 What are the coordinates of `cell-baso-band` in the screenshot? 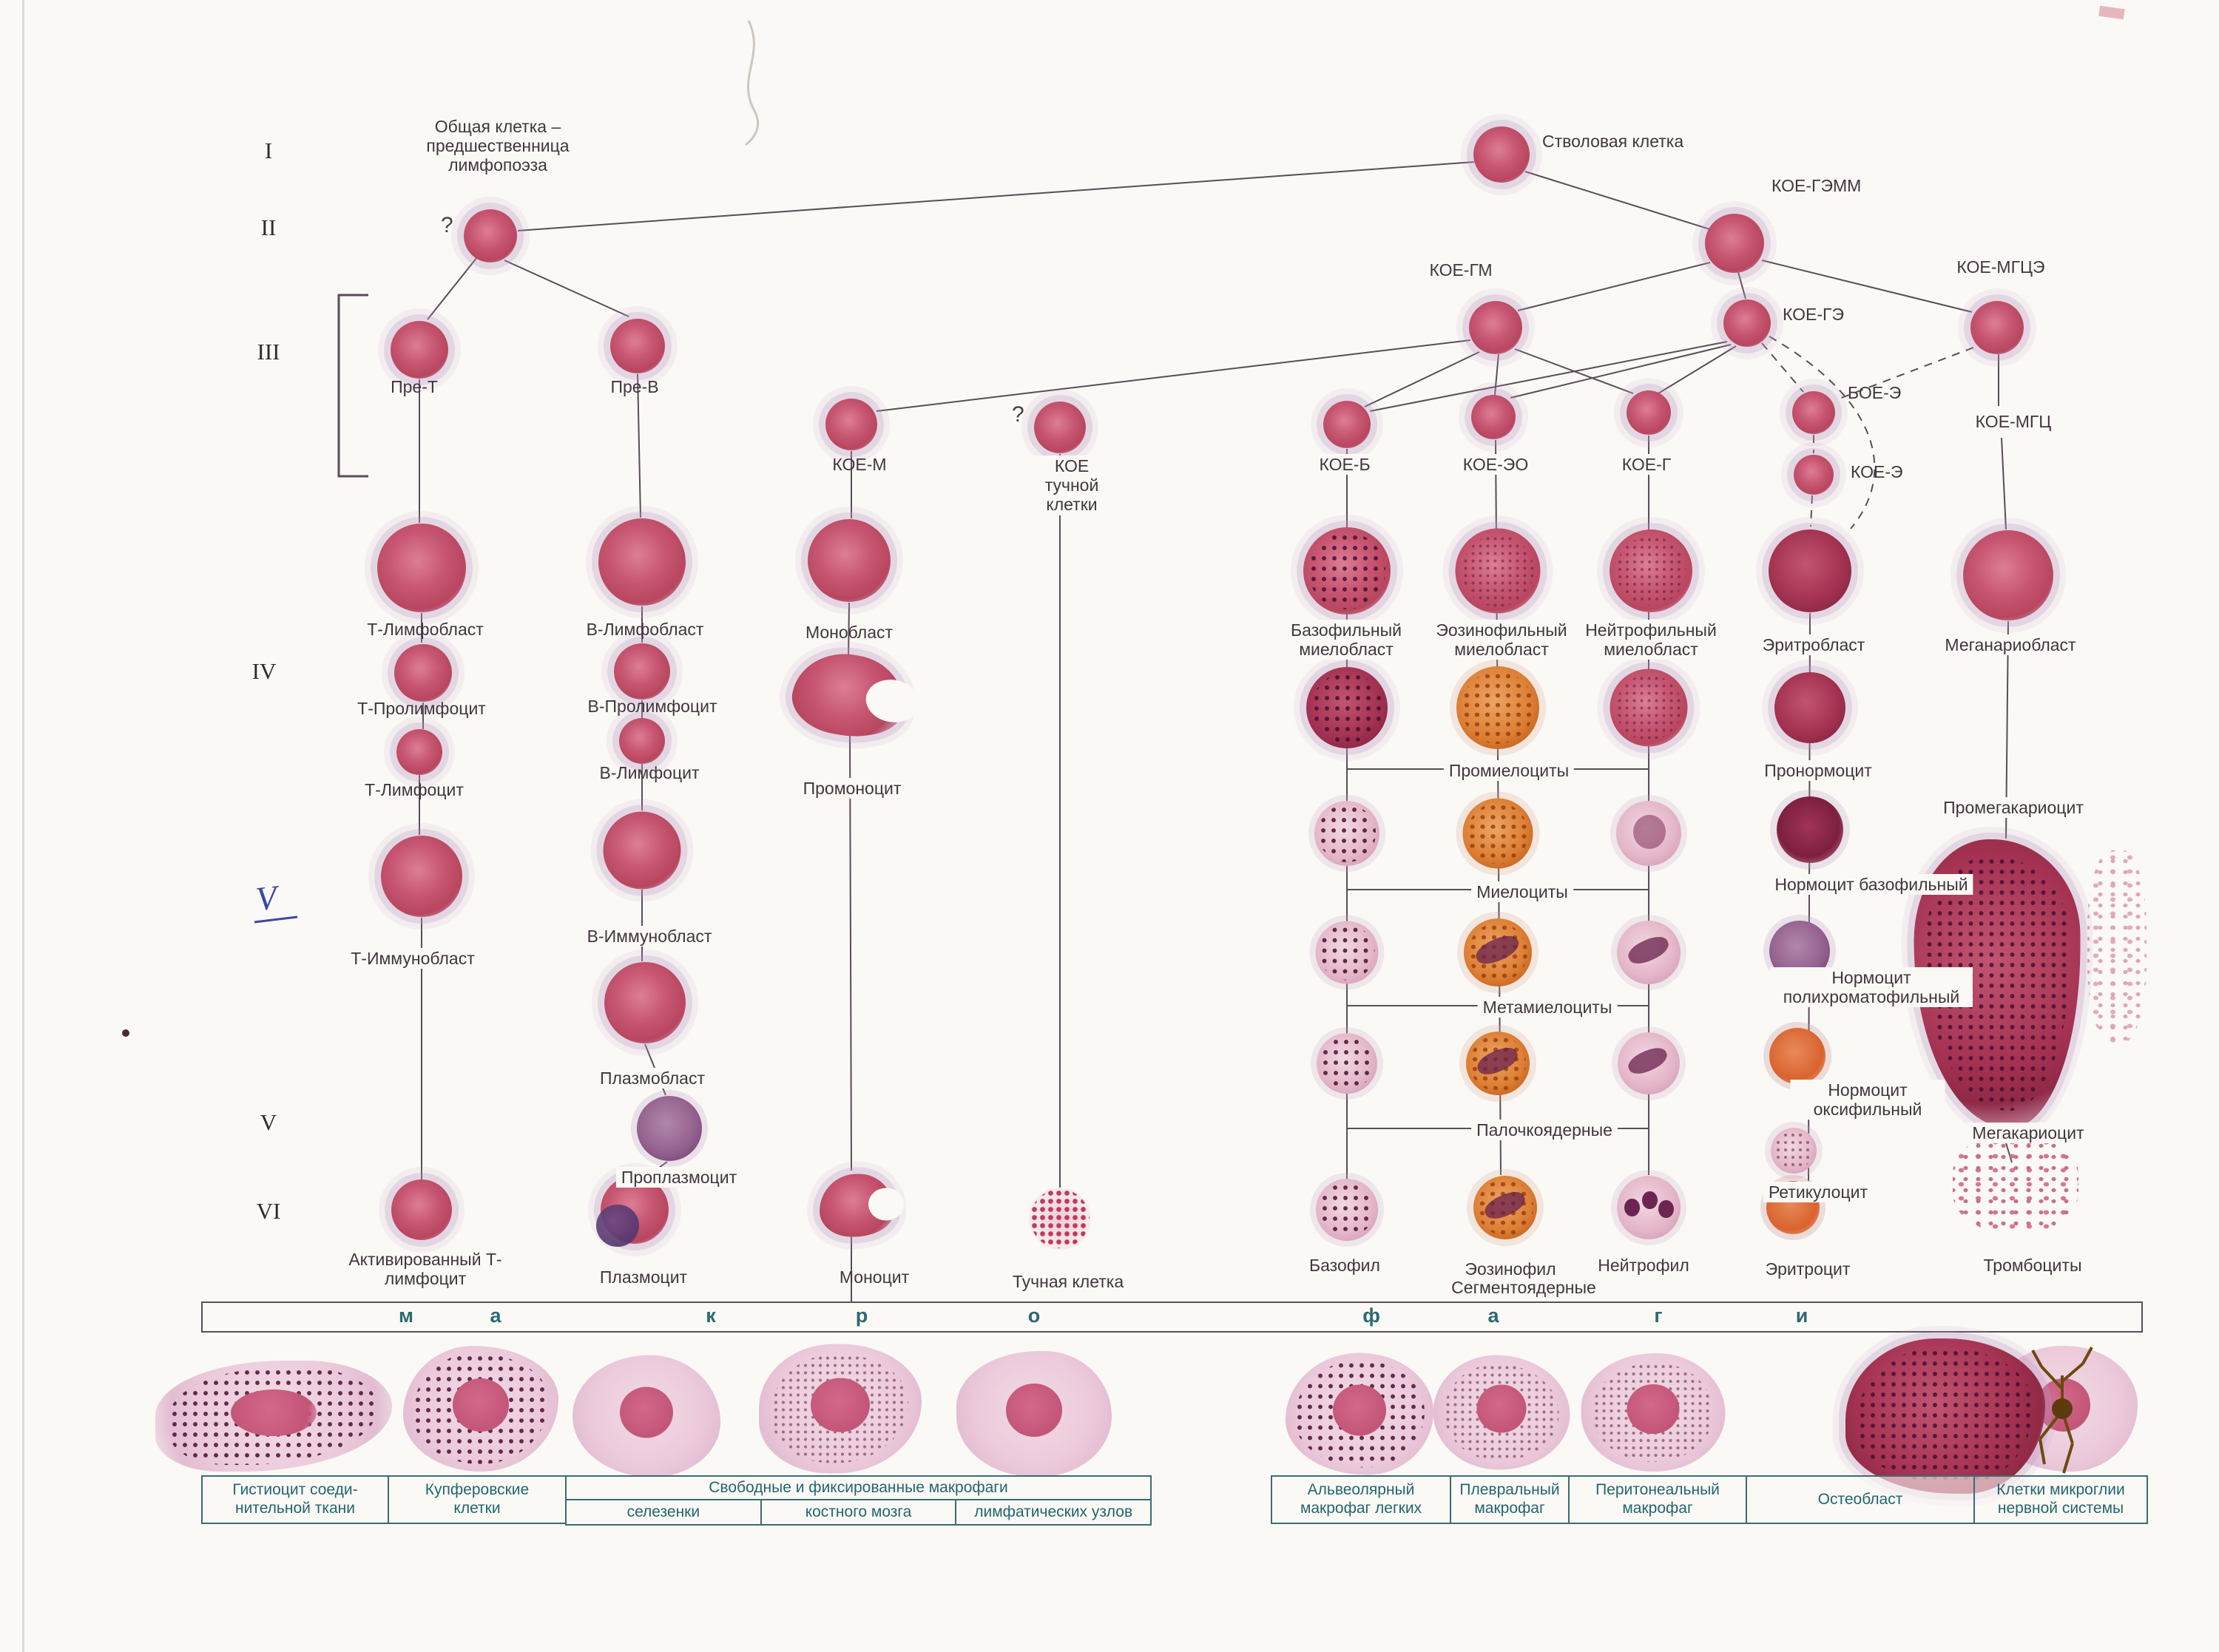 It's located at (1347, 1063).